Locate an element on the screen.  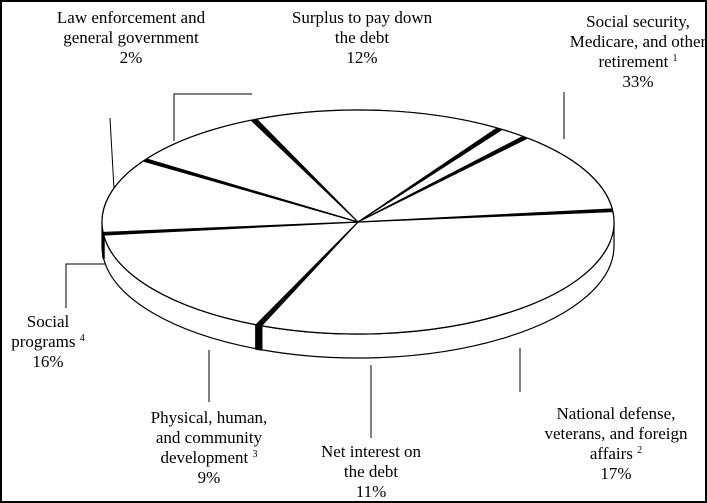
slice-social-programs is located at coordinates (376, 166).